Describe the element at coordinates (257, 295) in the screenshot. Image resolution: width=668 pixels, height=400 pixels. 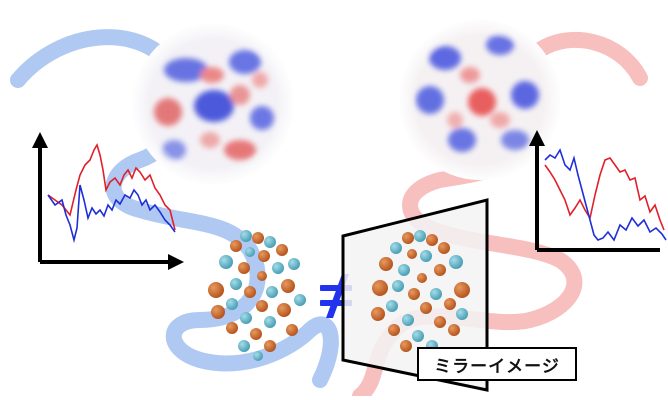
I see `left-molecule` at that location.